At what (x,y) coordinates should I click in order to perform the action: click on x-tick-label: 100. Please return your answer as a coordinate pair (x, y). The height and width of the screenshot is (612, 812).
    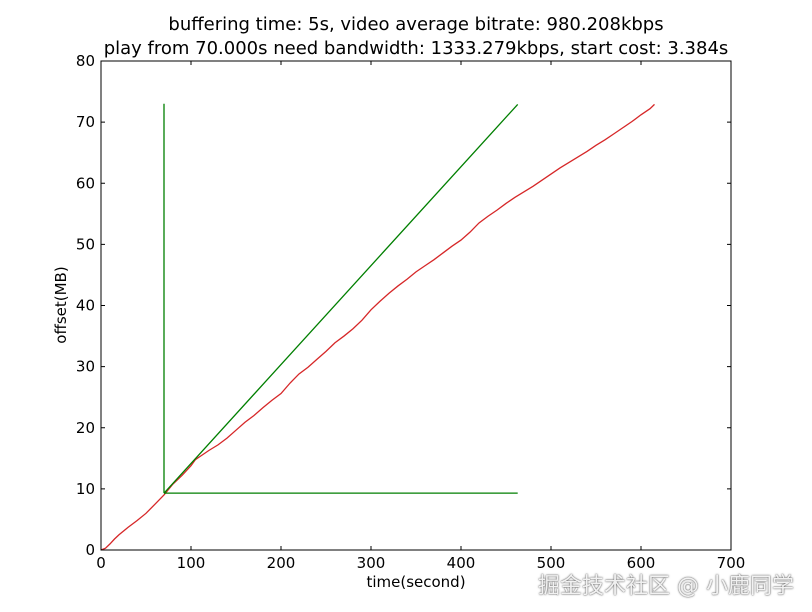
    Looking at the image, I should click on (191, 563).